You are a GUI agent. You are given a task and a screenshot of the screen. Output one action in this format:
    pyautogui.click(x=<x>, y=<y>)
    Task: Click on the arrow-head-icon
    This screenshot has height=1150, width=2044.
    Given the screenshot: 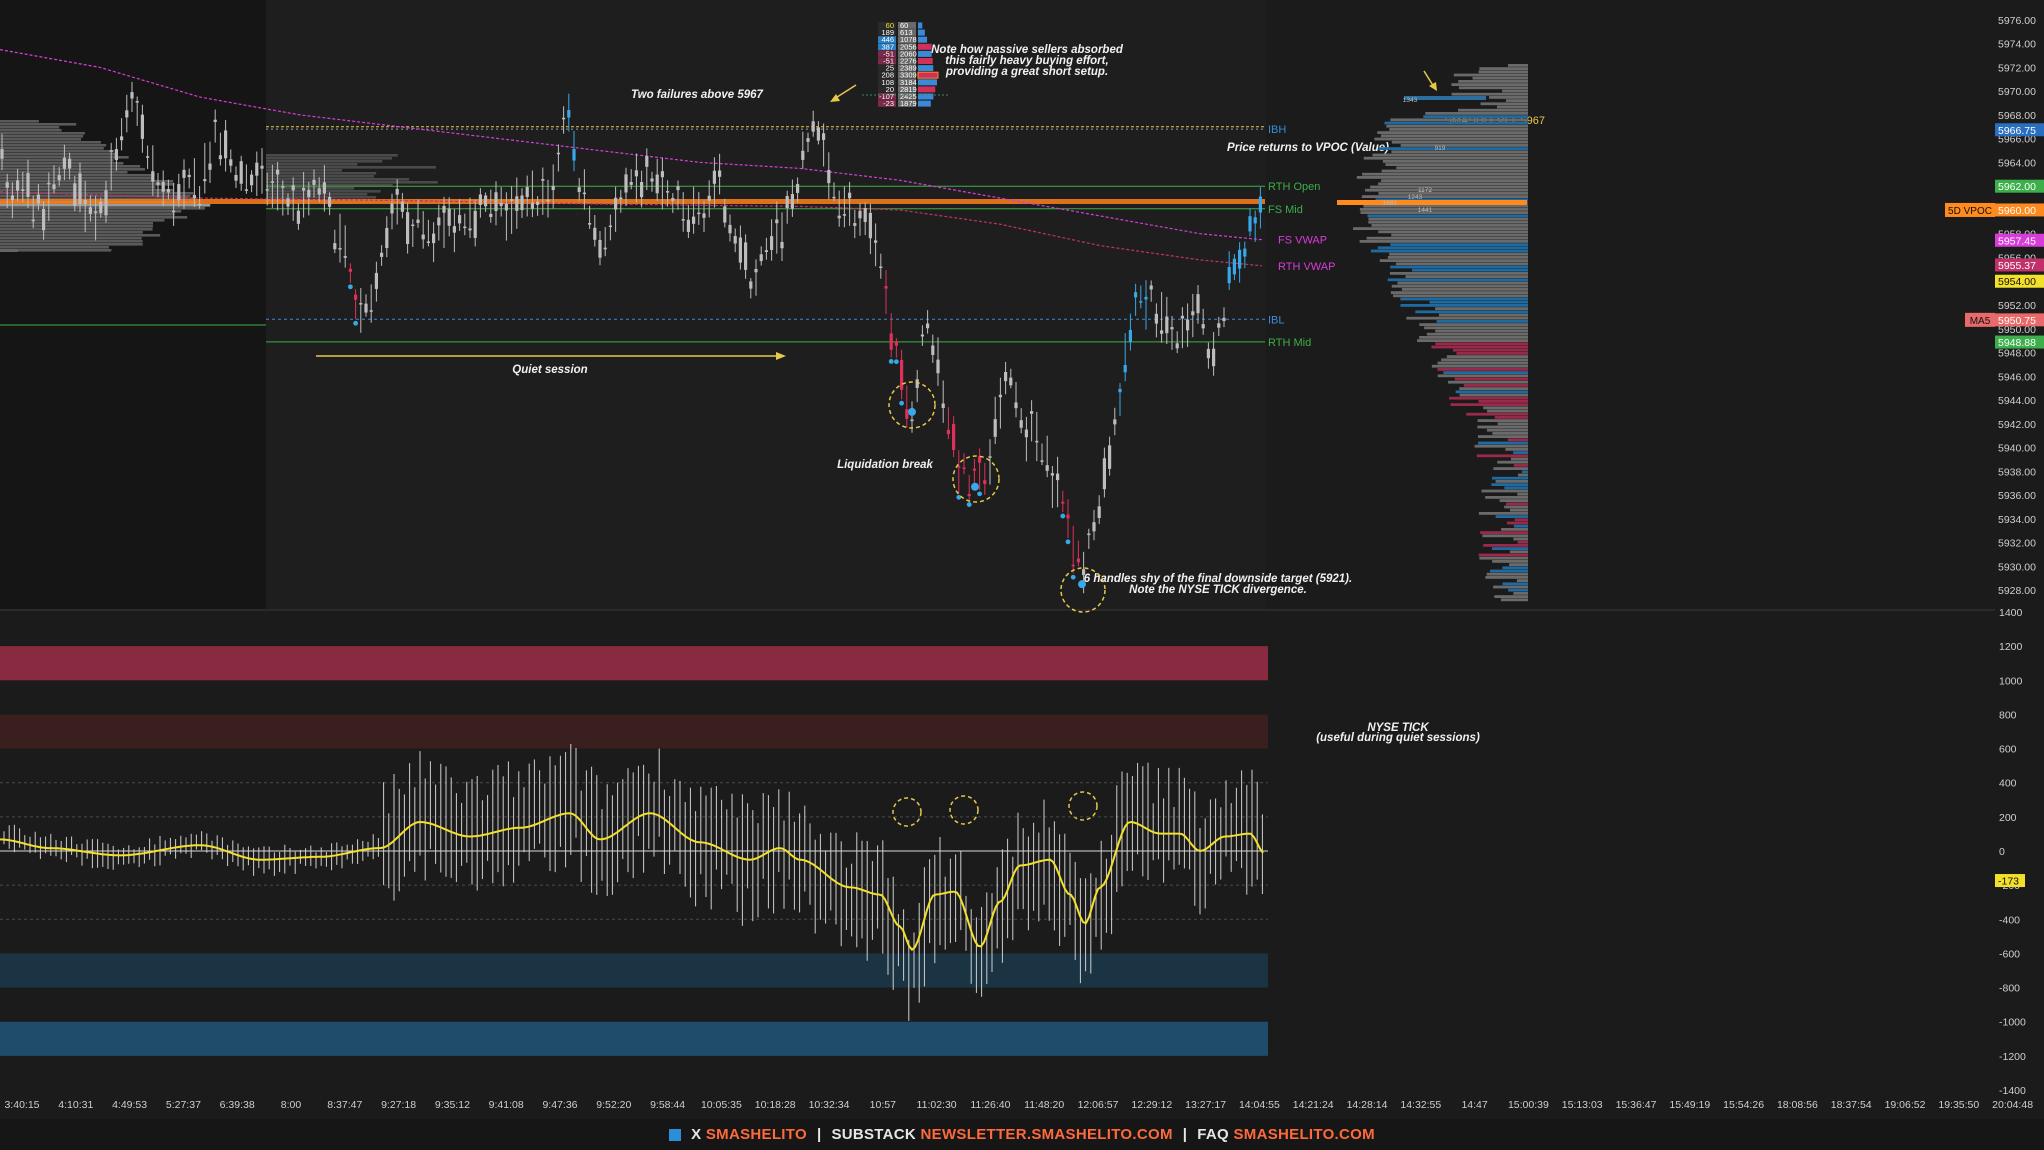 What is the action you would take?
    pyautogui.click(x=1433, y=86)
    